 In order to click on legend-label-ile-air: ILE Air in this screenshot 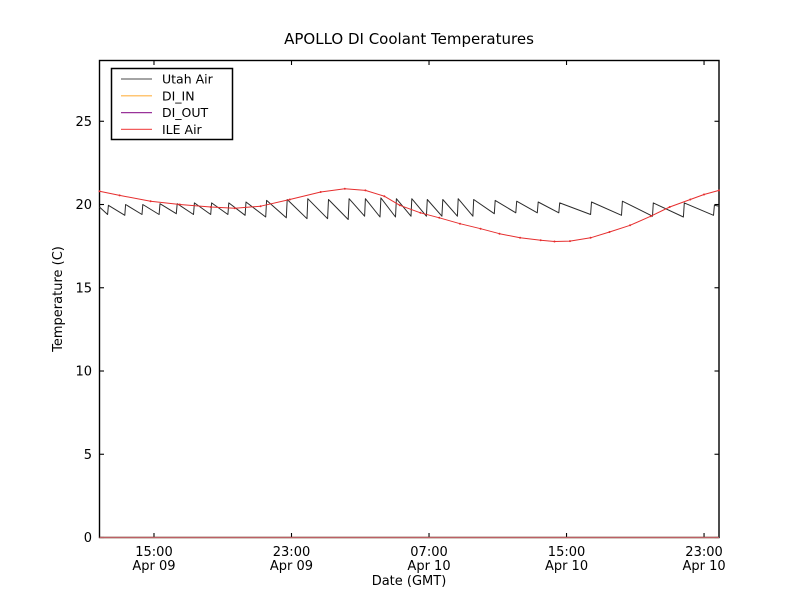, I will do `click(182, 129)`.